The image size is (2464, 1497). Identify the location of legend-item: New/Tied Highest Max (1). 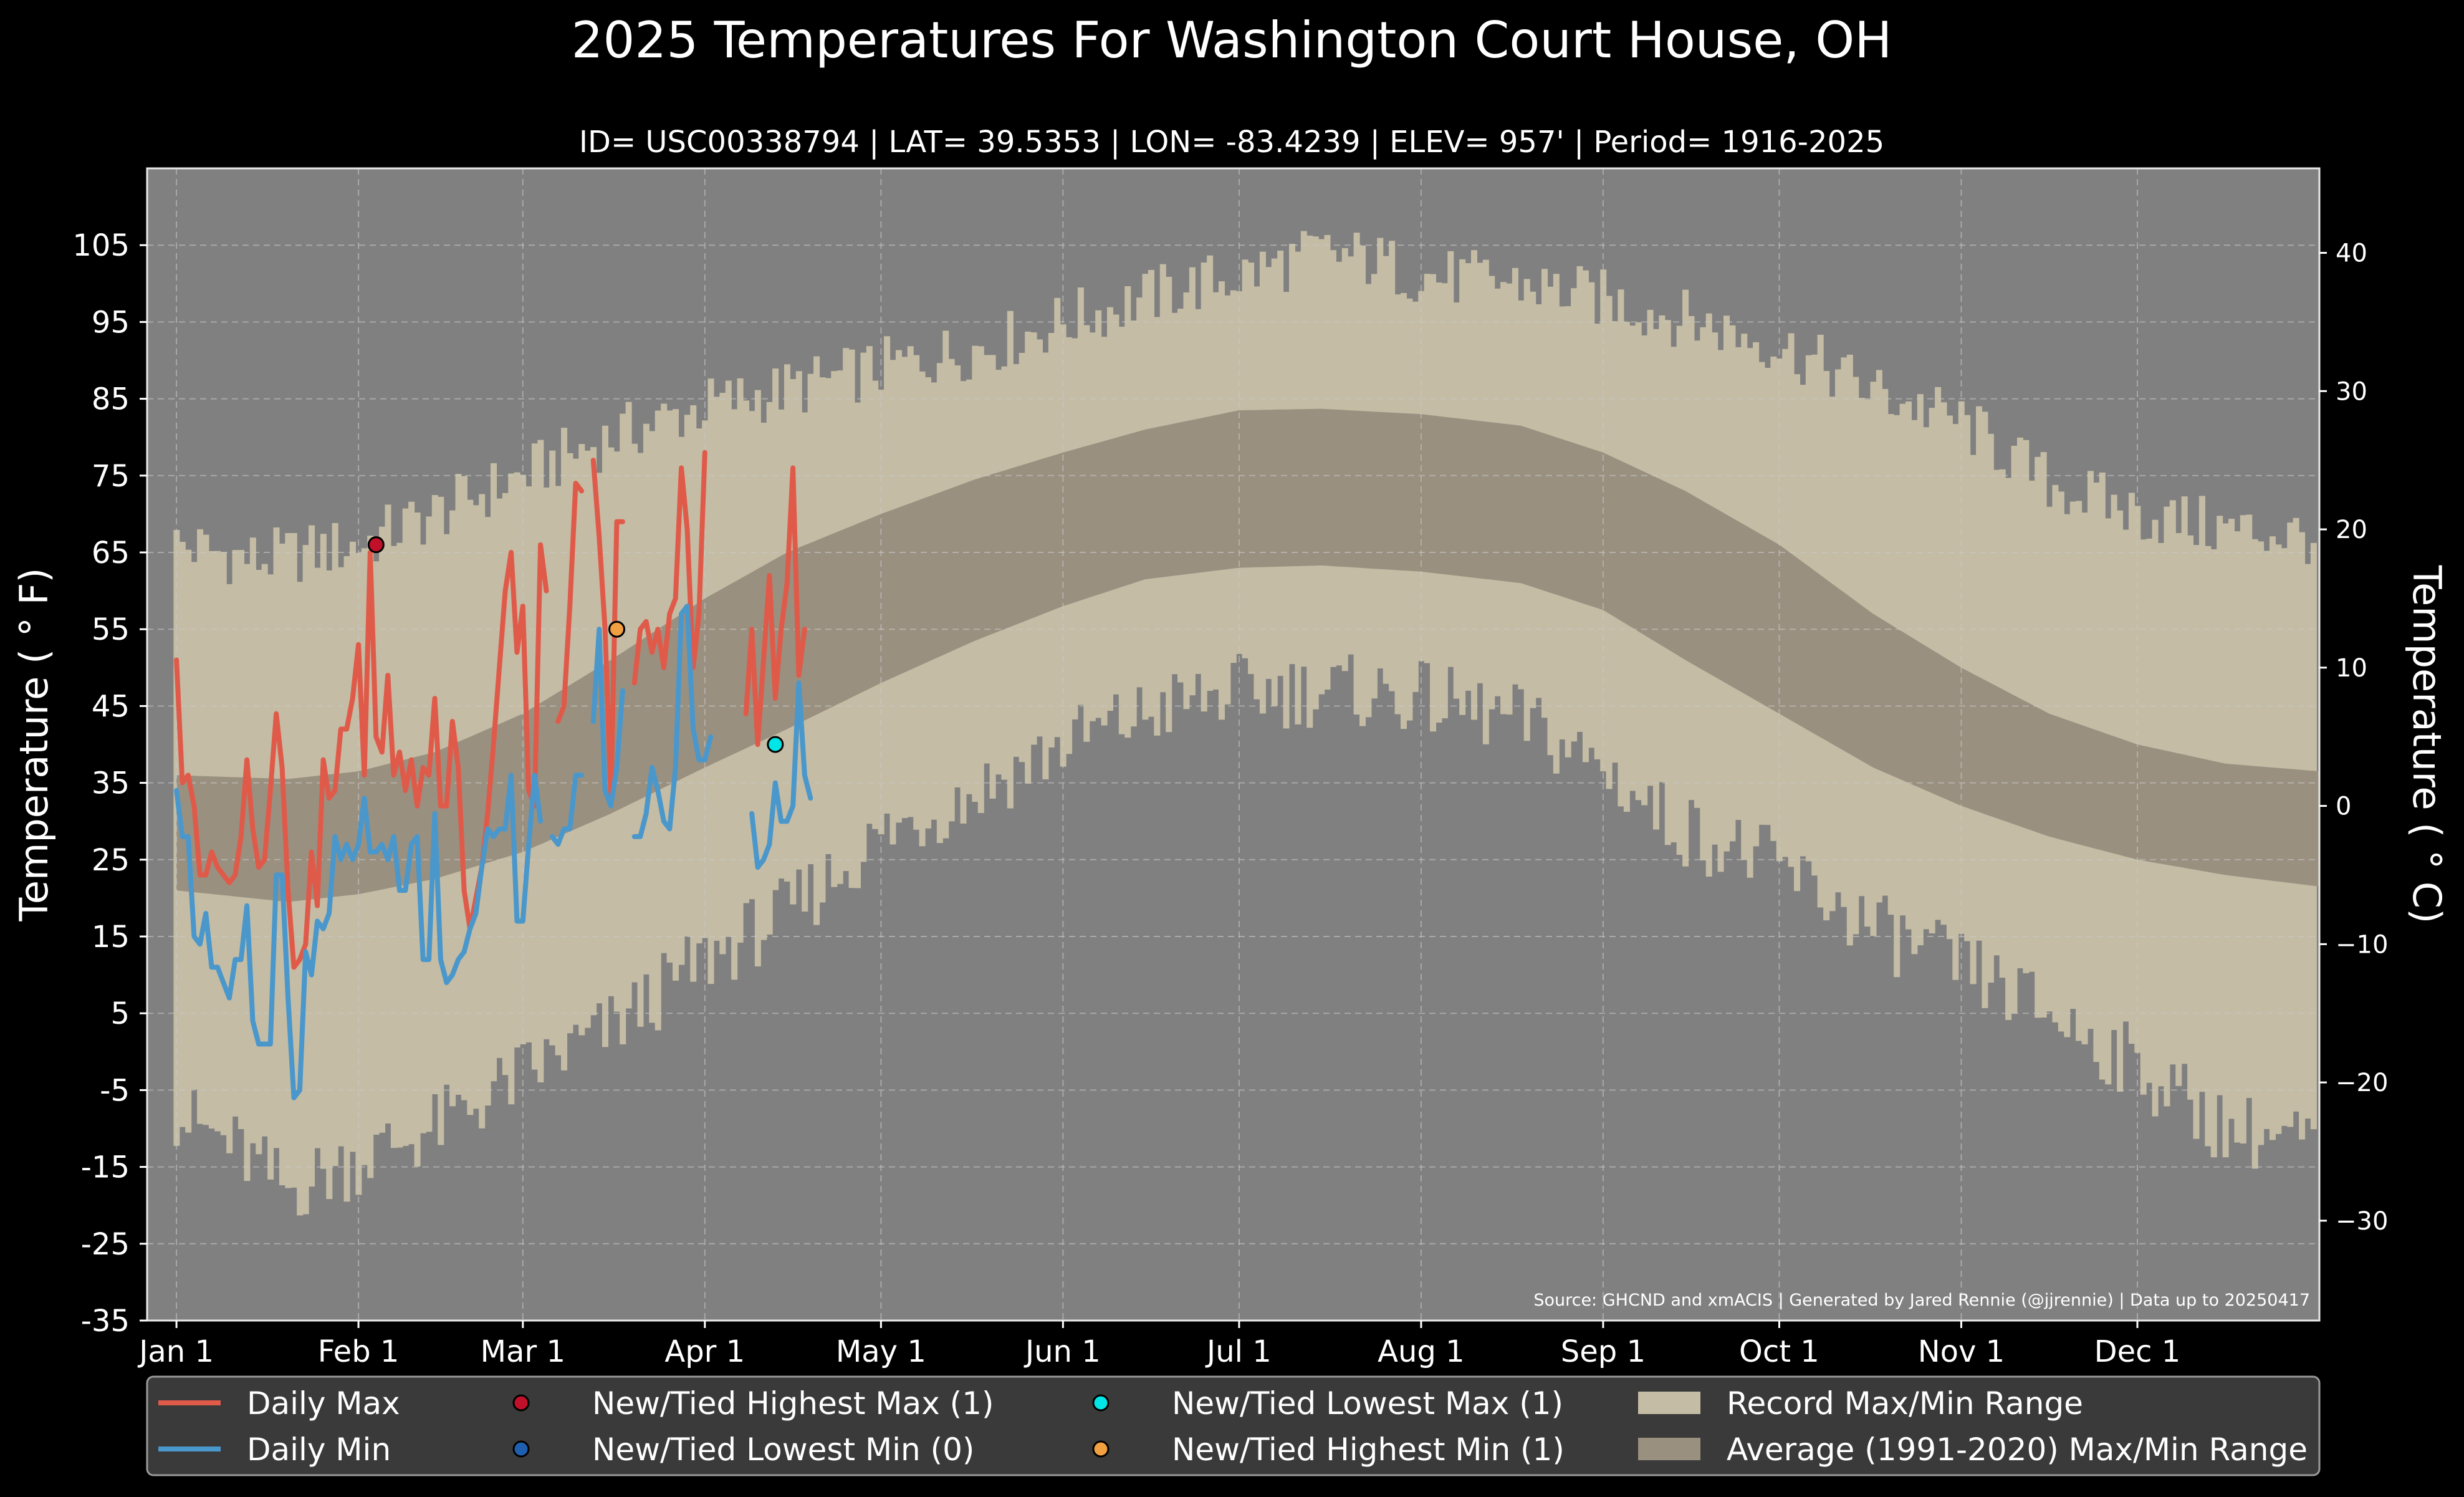
(753, 1403).